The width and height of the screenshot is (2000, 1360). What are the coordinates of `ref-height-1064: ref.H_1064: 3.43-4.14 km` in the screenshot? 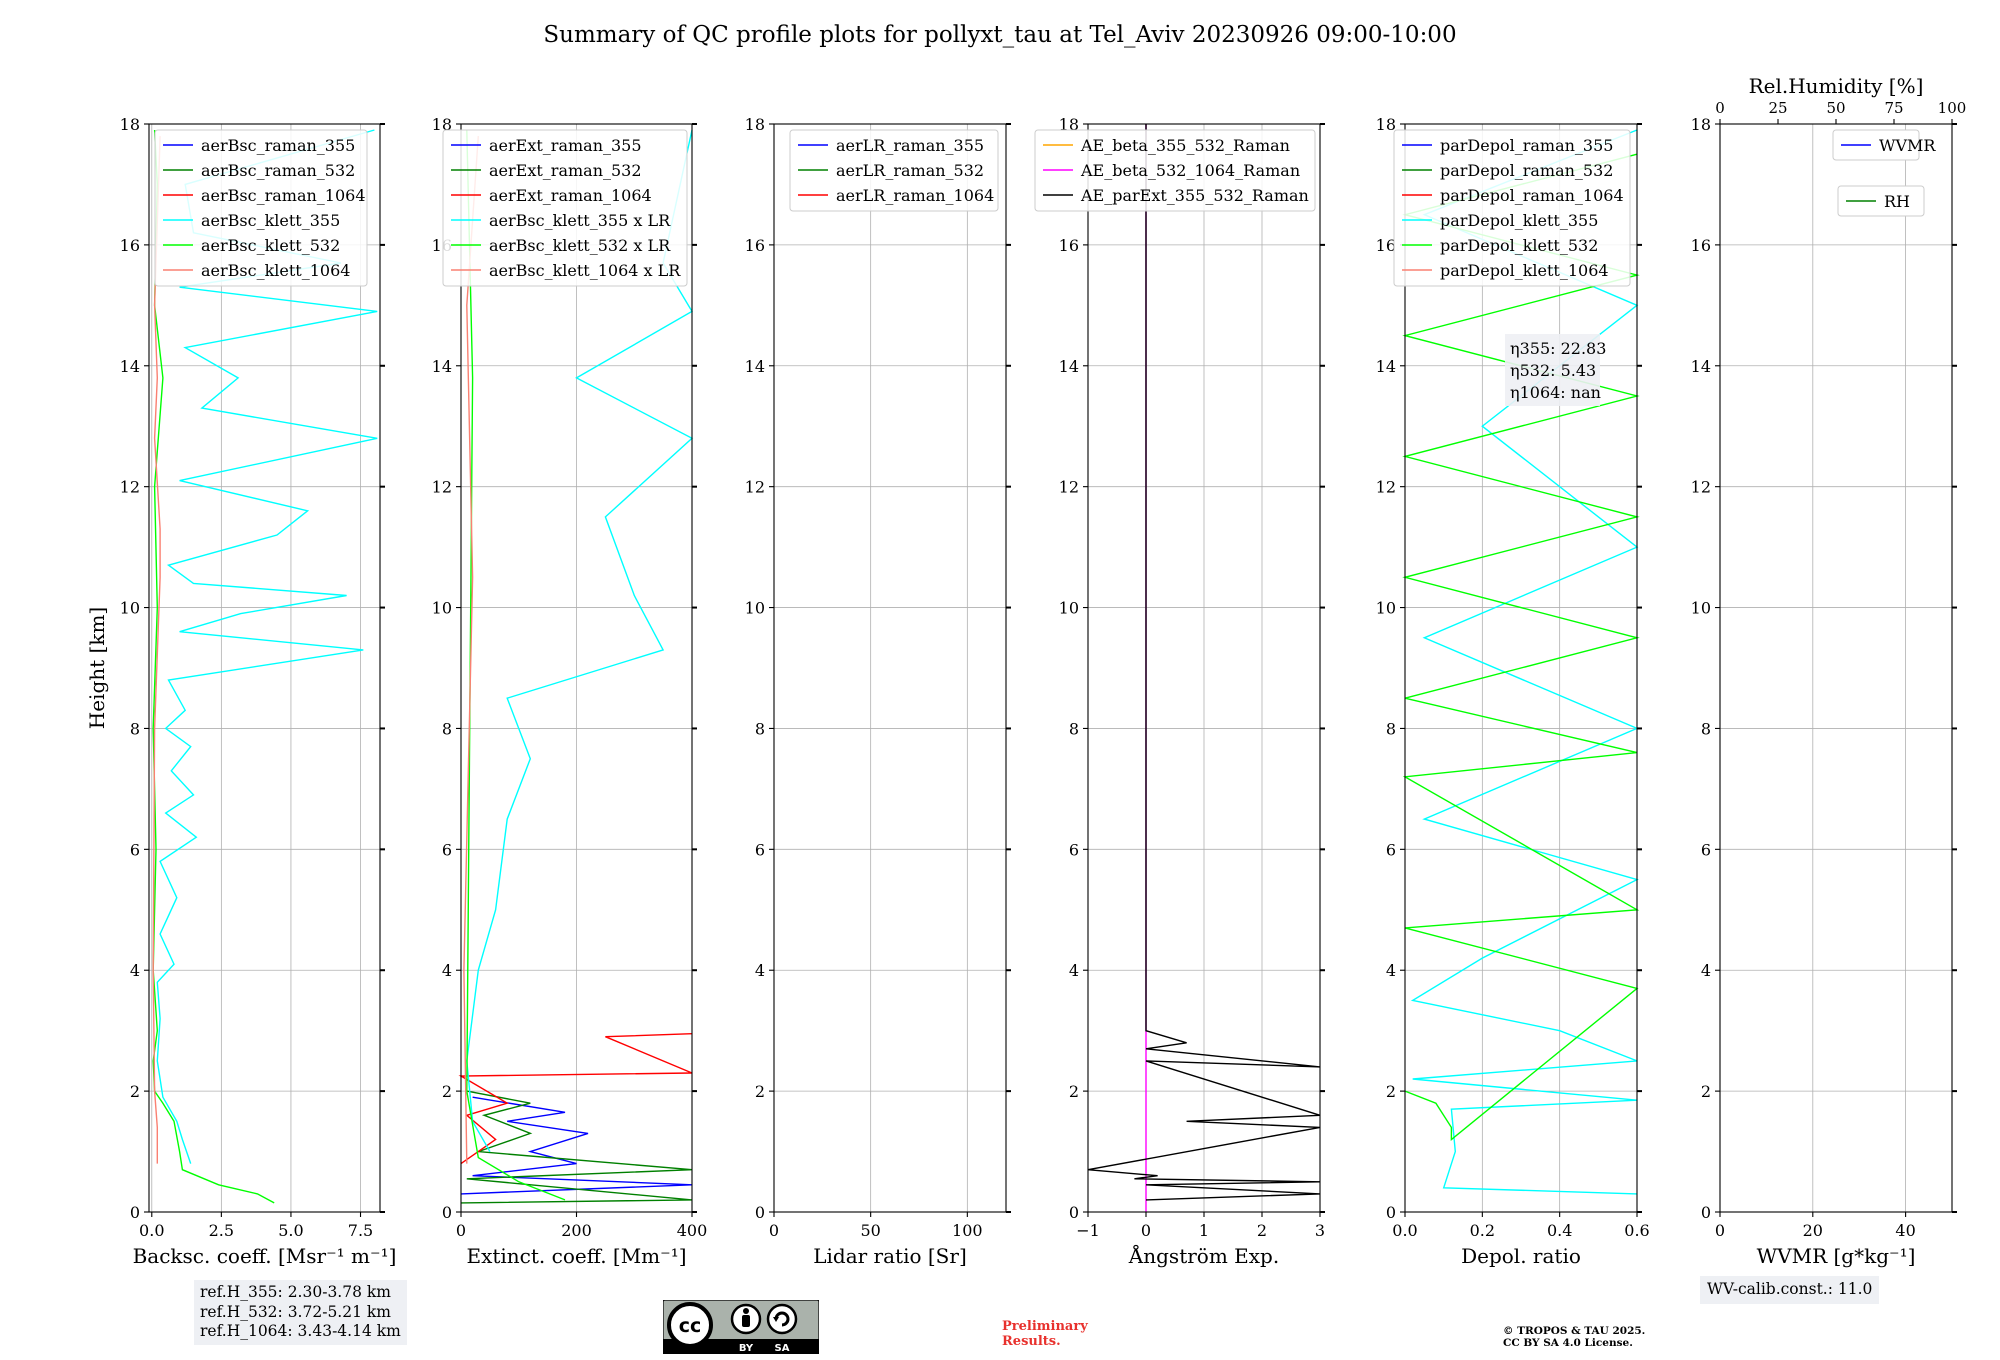 It's located at (300, 1331).